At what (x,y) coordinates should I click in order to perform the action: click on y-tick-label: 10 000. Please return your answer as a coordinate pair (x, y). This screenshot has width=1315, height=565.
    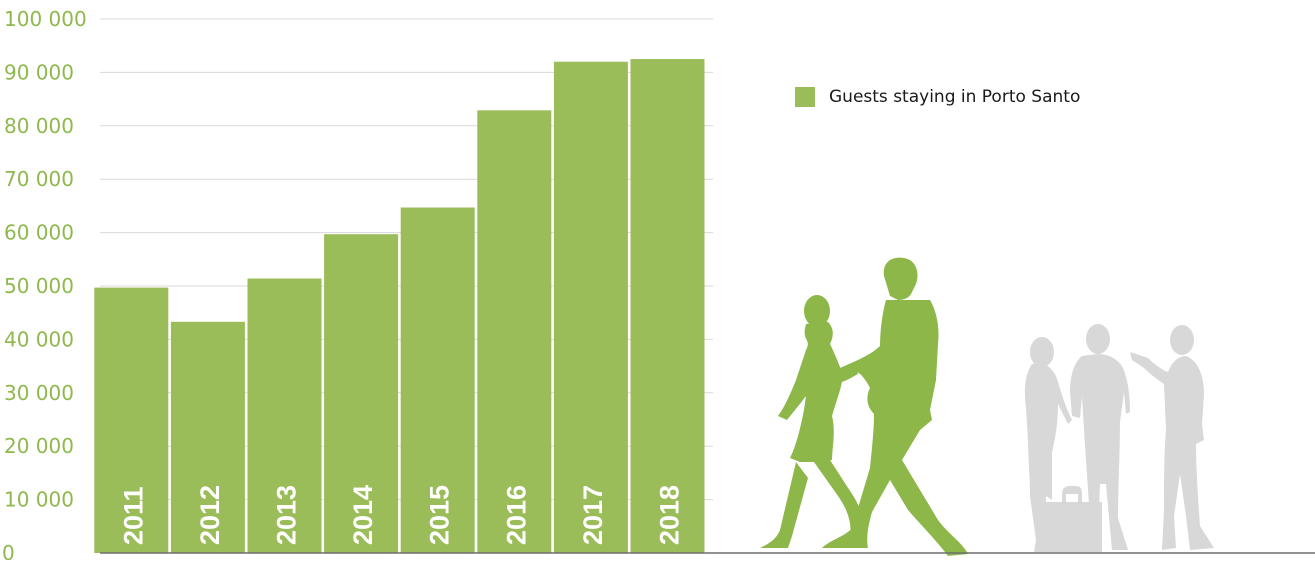
    Looking at the image, I should click on (39, 500).